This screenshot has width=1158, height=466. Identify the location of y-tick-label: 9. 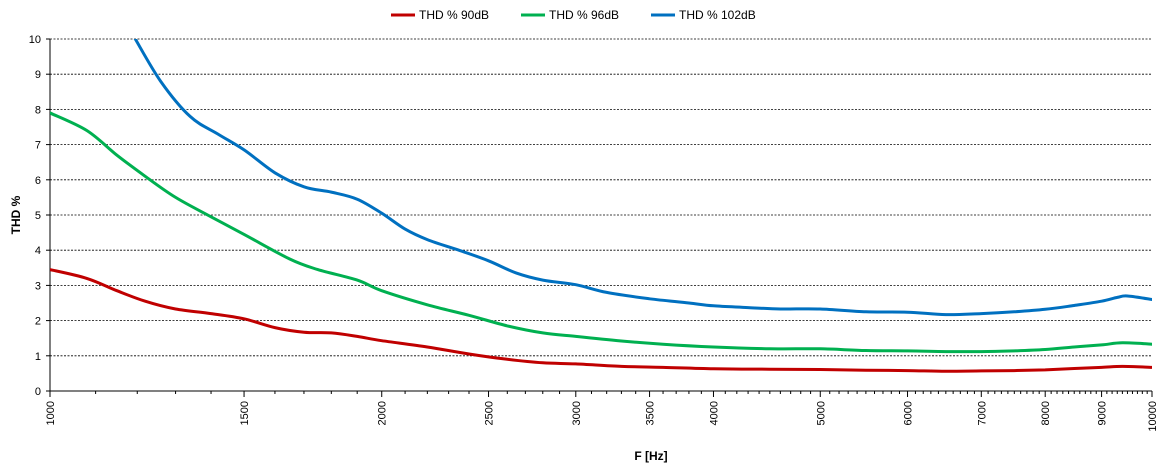
(38, 75).